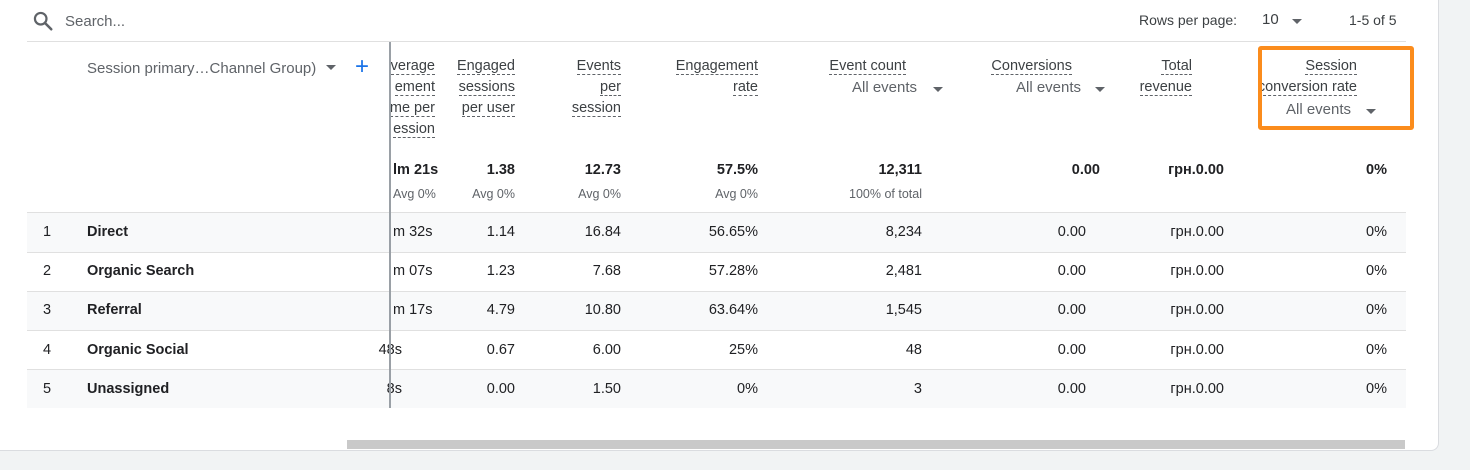  What do you see at coordinates (416, 170) in the screenshot?
I see `total-avg-engagement-time: lm 21s` at bounding box center [416, 170].